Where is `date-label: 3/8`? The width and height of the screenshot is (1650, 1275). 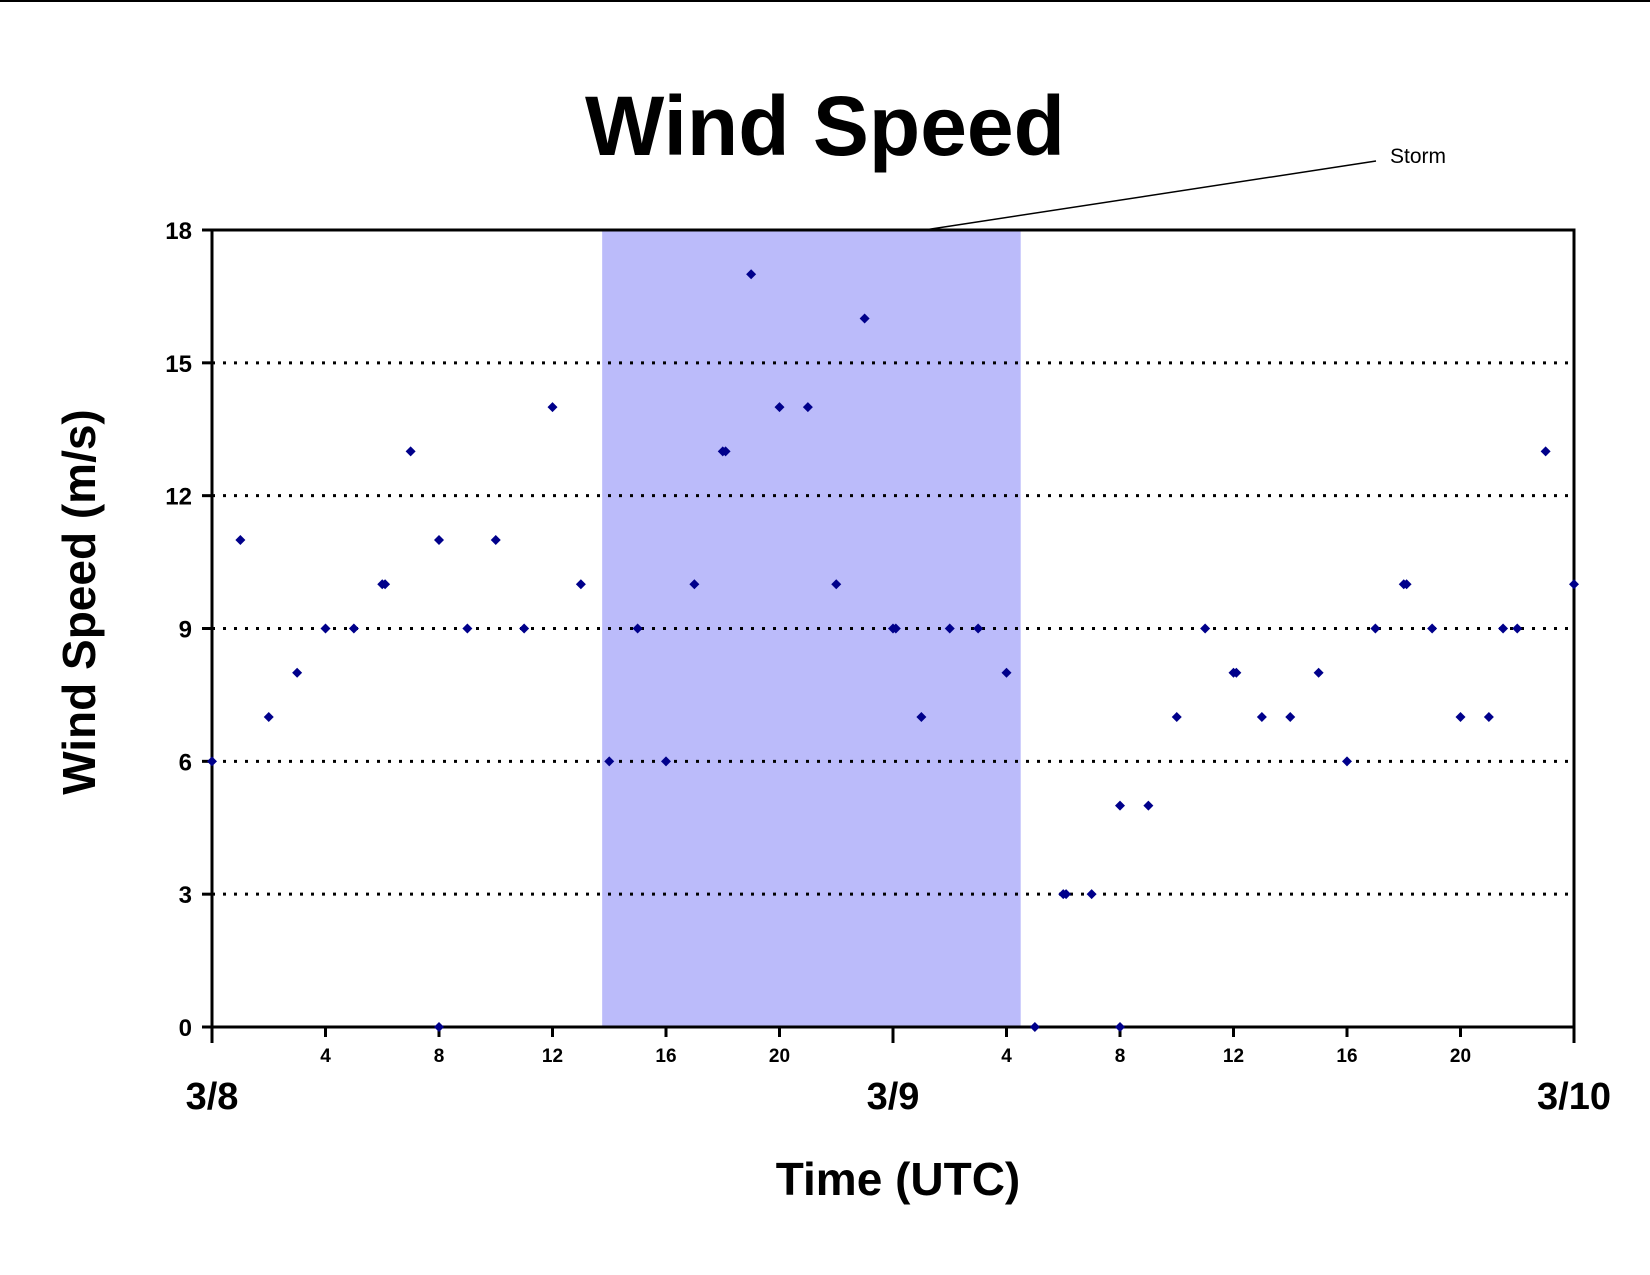
date-label: 3/8 is located at coordinates (212, 1097).